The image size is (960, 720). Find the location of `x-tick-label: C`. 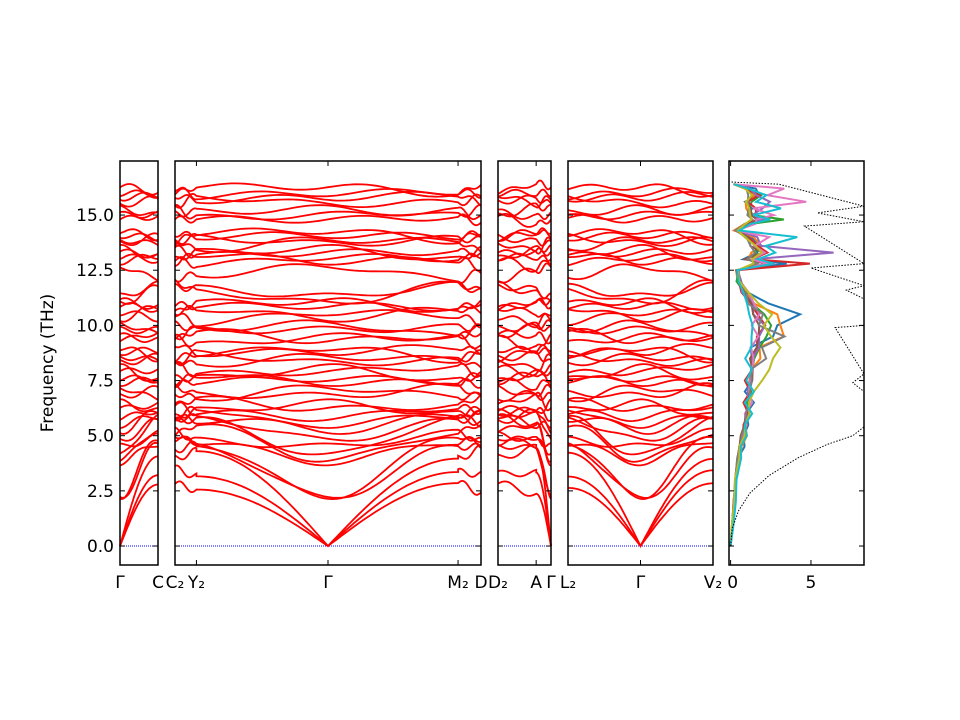

x-tick-label: C is located at coordinates (158, 583).